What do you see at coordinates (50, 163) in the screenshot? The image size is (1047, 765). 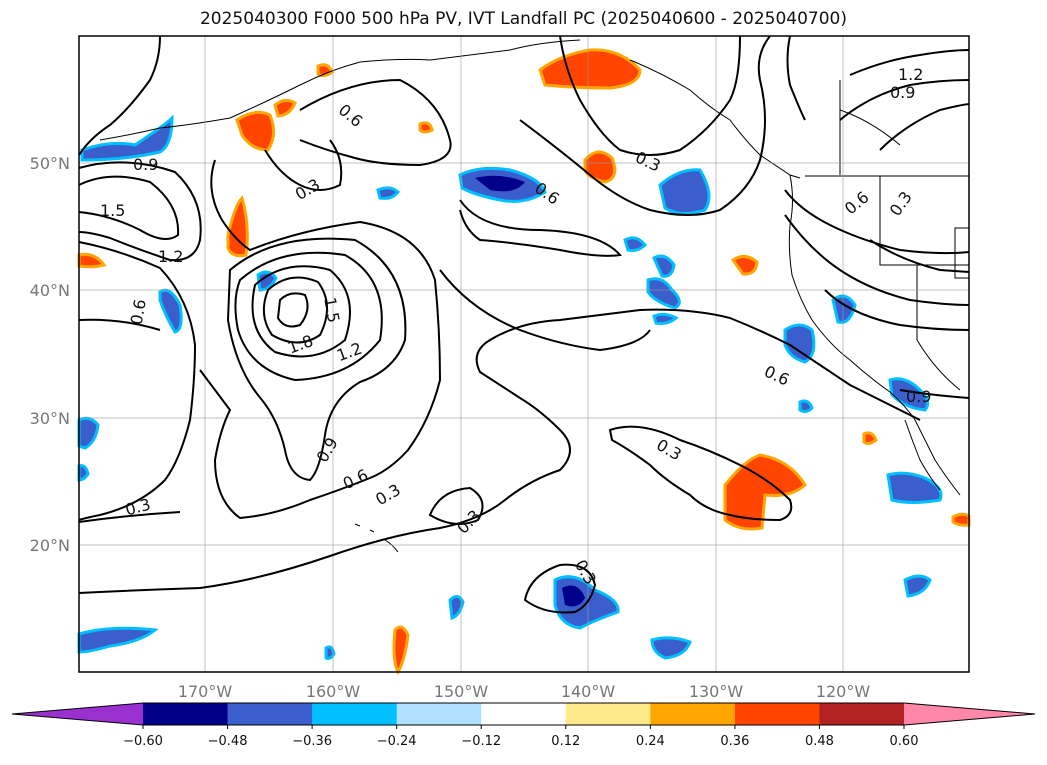 I see `lat-label: 50°N` at bounding box center [50, 163].